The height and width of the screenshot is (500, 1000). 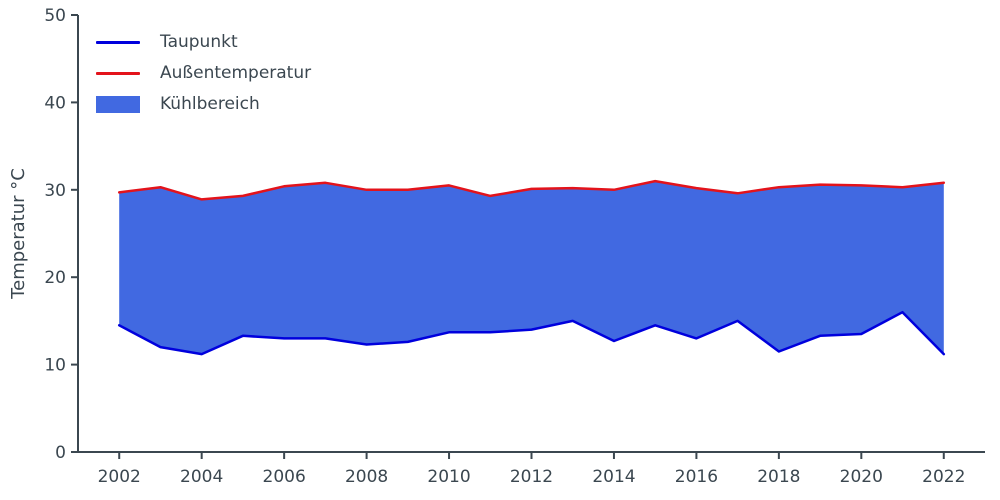 What do you see at coordinates (55, 103) in the screenshot?
I see `y-tick-label: 40` at bounding box center [55, 103].